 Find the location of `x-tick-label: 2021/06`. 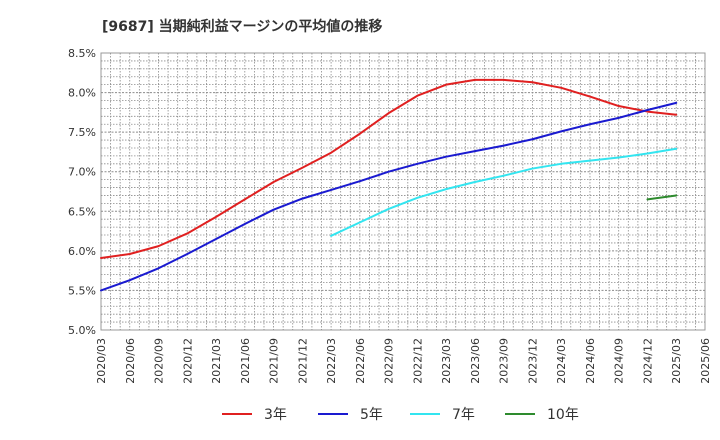

x-tick-label: 2021/06 is located at coordinates (245, 361).